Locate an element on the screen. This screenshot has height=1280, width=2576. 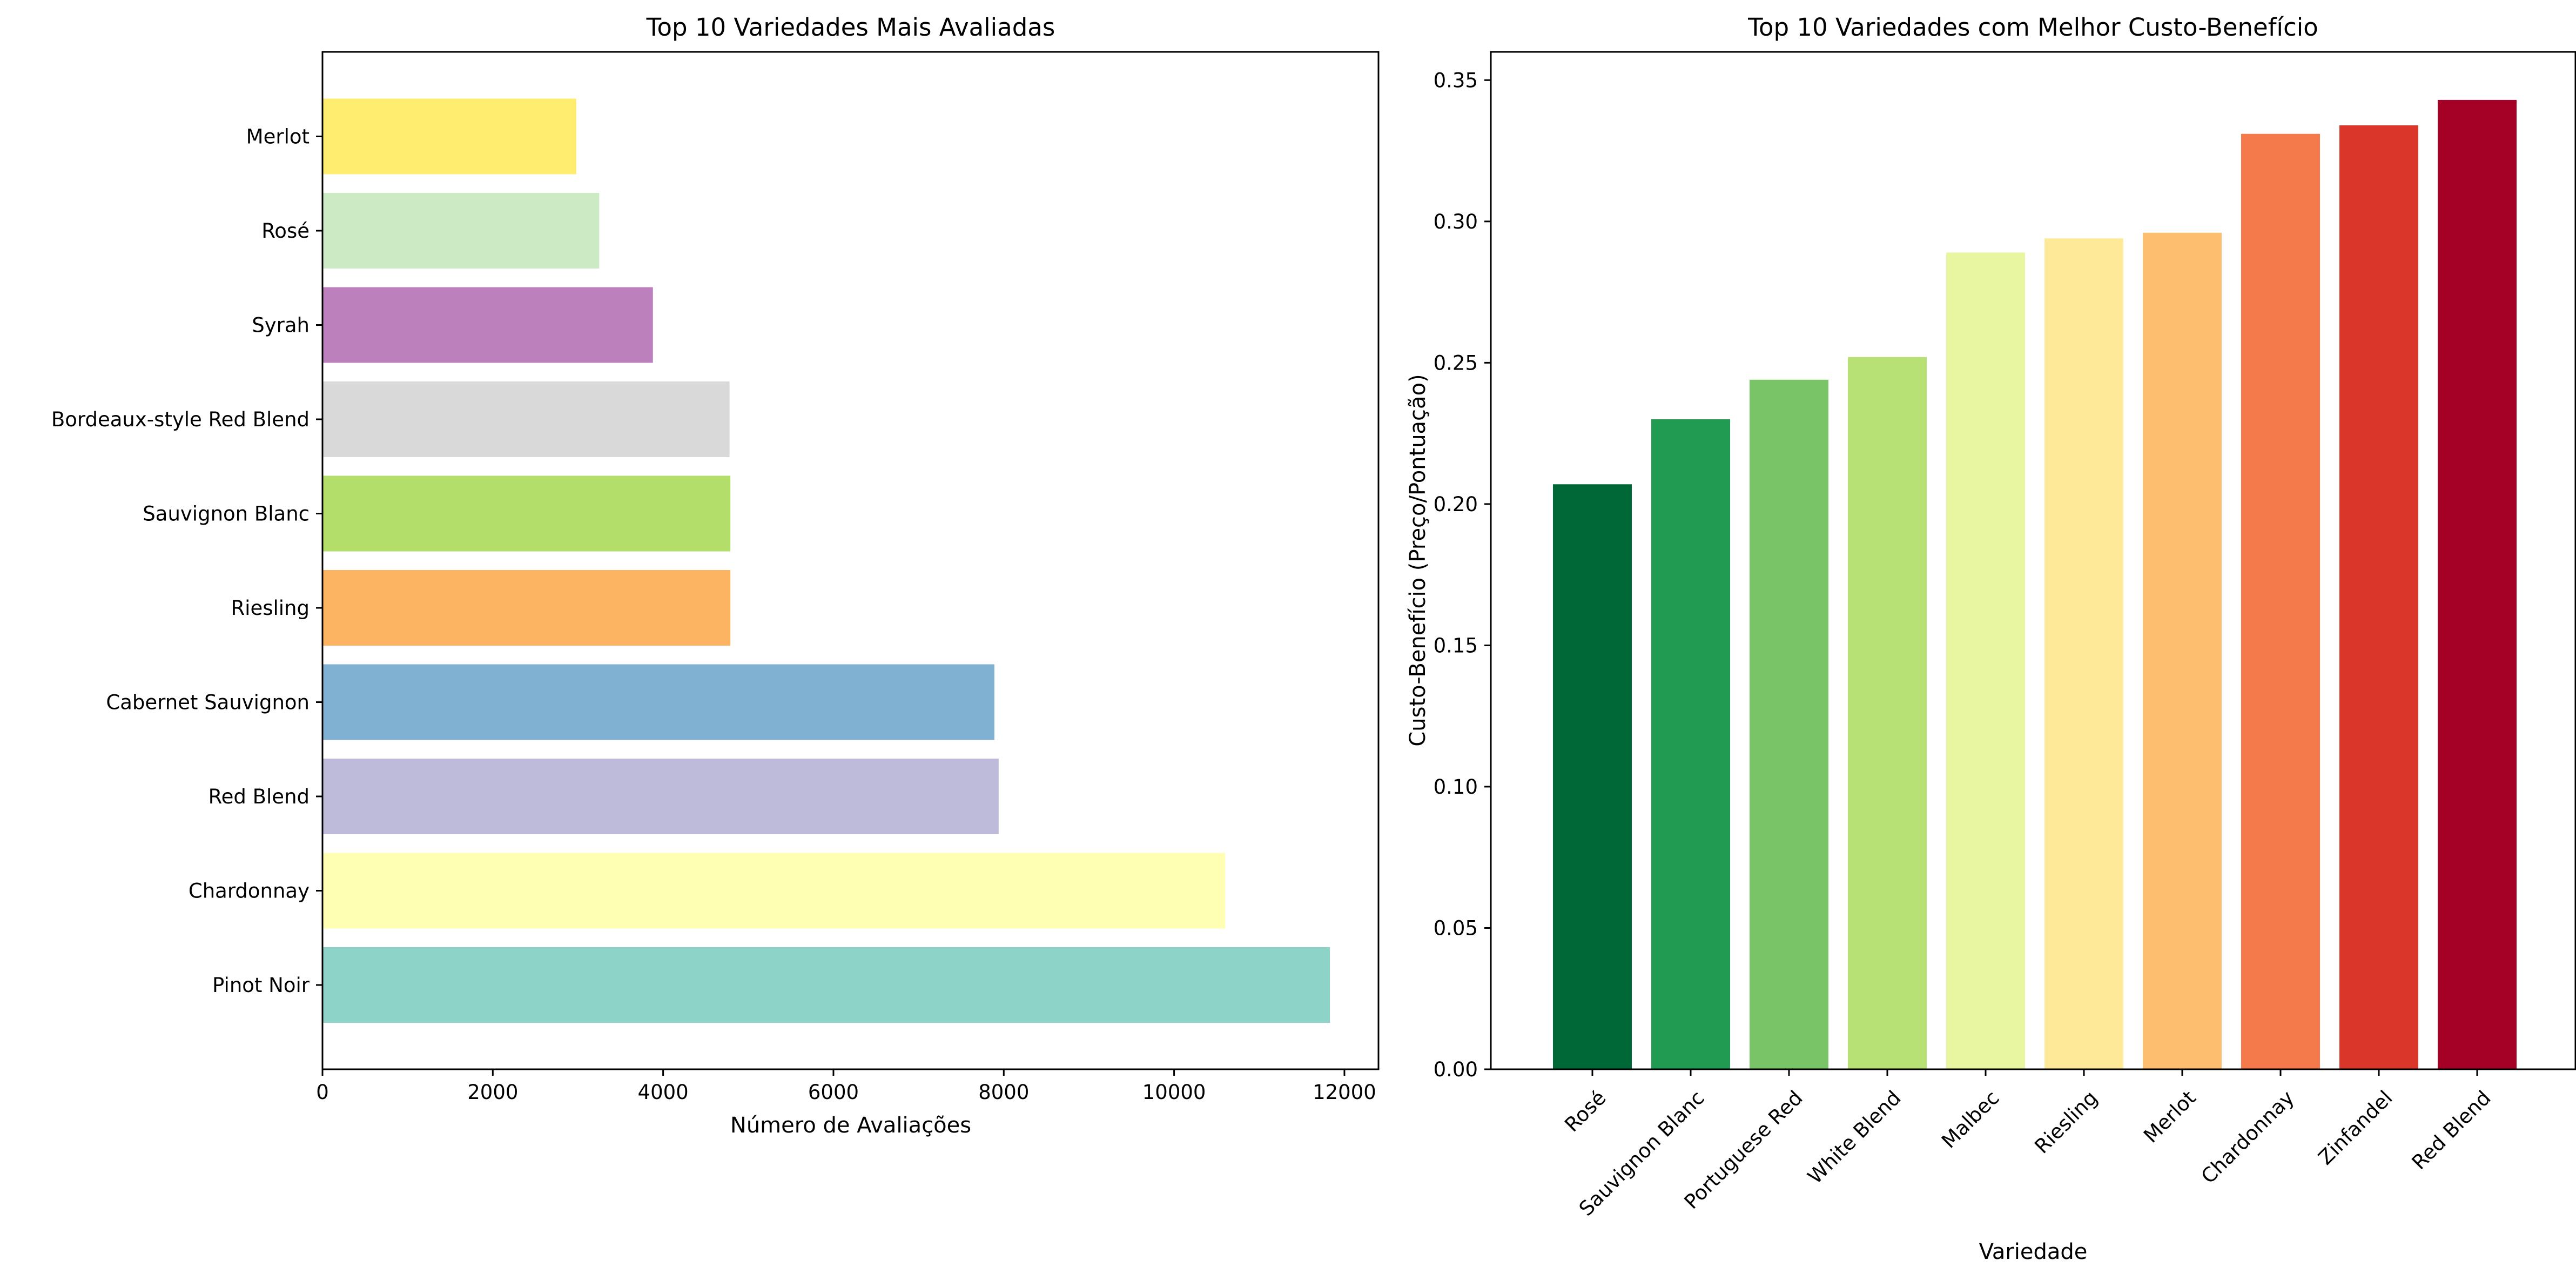
y-tick-label: Merlot is located at coordinates (278, 137).